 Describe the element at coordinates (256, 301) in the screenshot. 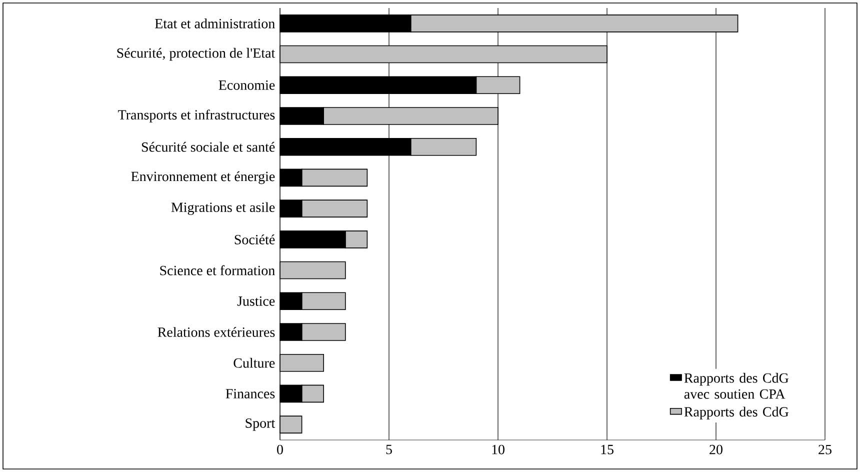

I see `y-tick-label: Justice` at that location.